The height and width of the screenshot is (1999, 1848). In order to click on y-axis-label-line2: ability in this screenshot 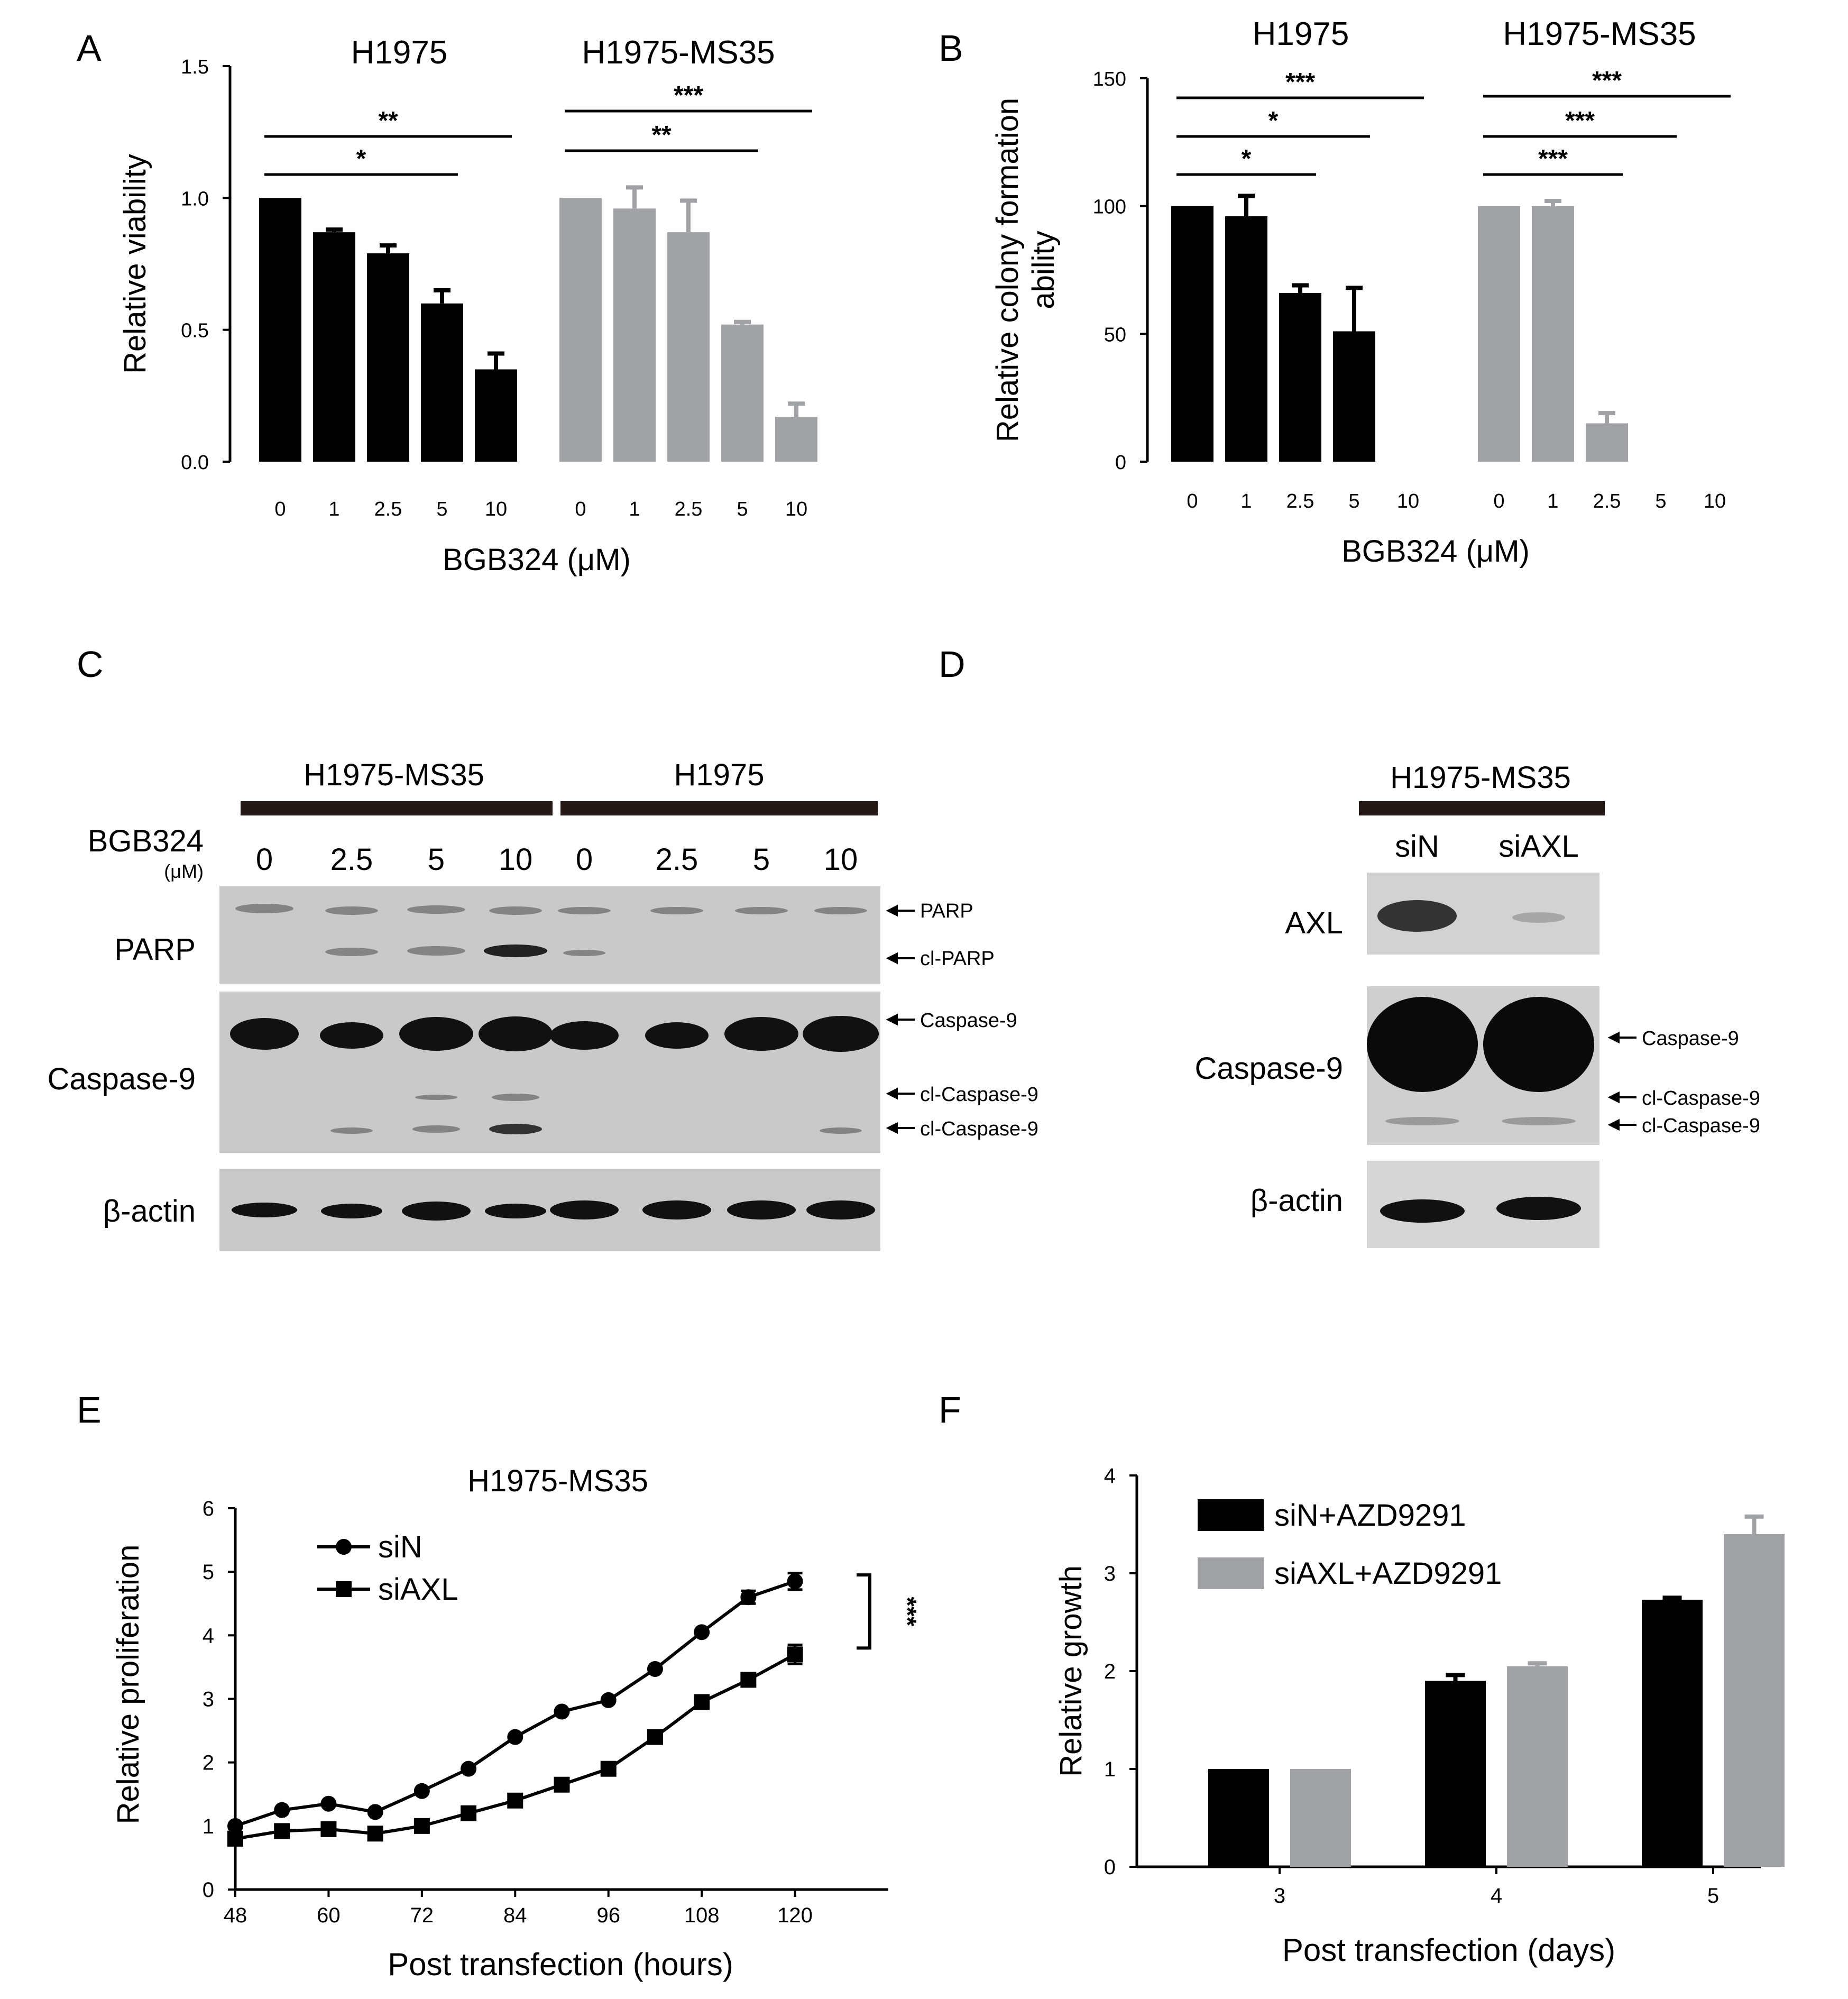, I will do `click(1043, 270)`.